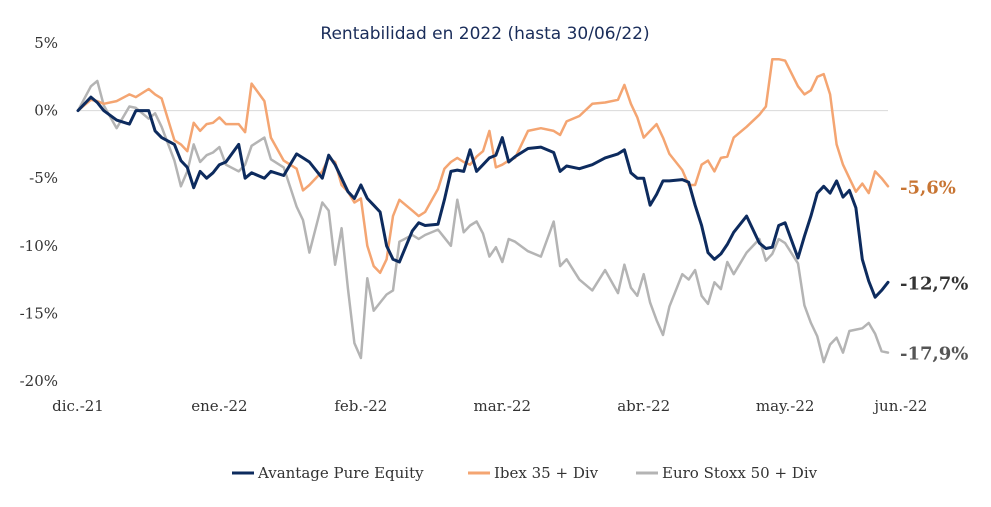 The width and height of the screenshot is (991, 507). What do you see at coordinates (43, 178) in the screenshot?
I see `y-tick-label: -5%` at bounding box center [43, 178].